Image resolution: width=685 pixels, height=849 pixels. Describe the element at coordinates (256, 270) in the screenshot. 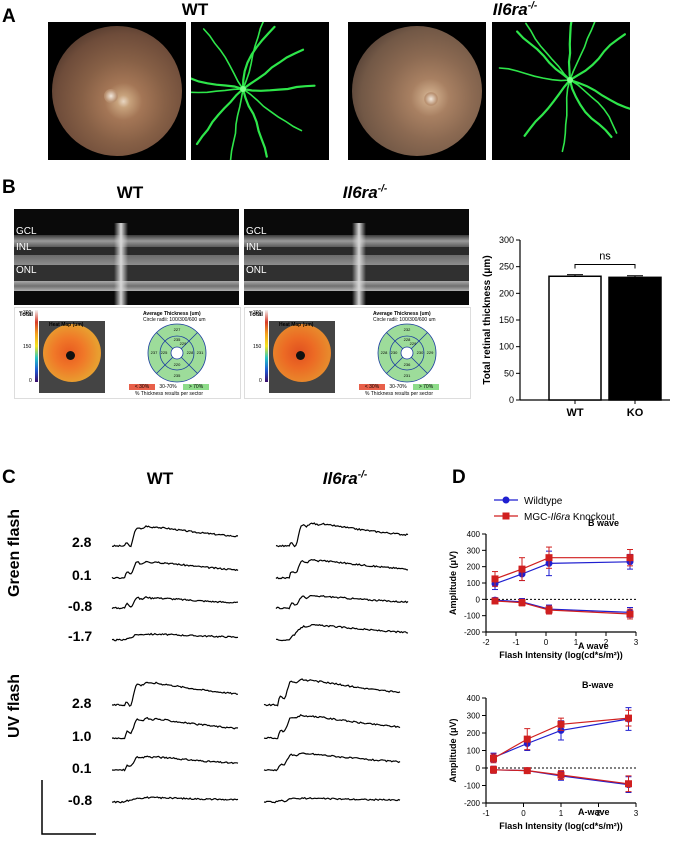

I see `ko-oct-layer-onl: ONL` at that location.